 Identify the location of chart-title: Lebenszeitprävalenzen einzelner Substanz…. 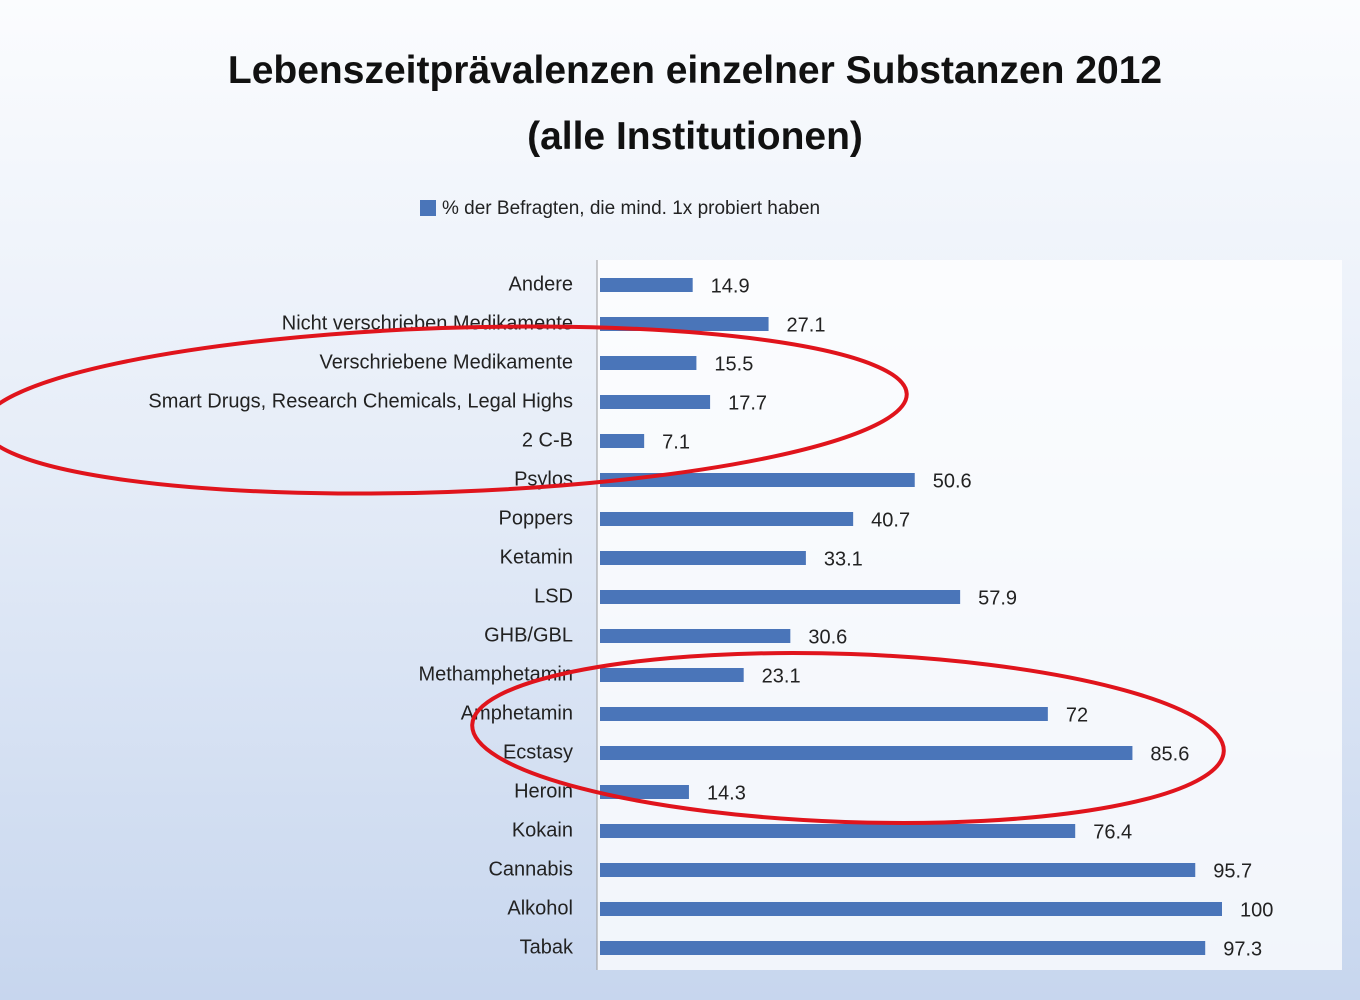
(695, 103).